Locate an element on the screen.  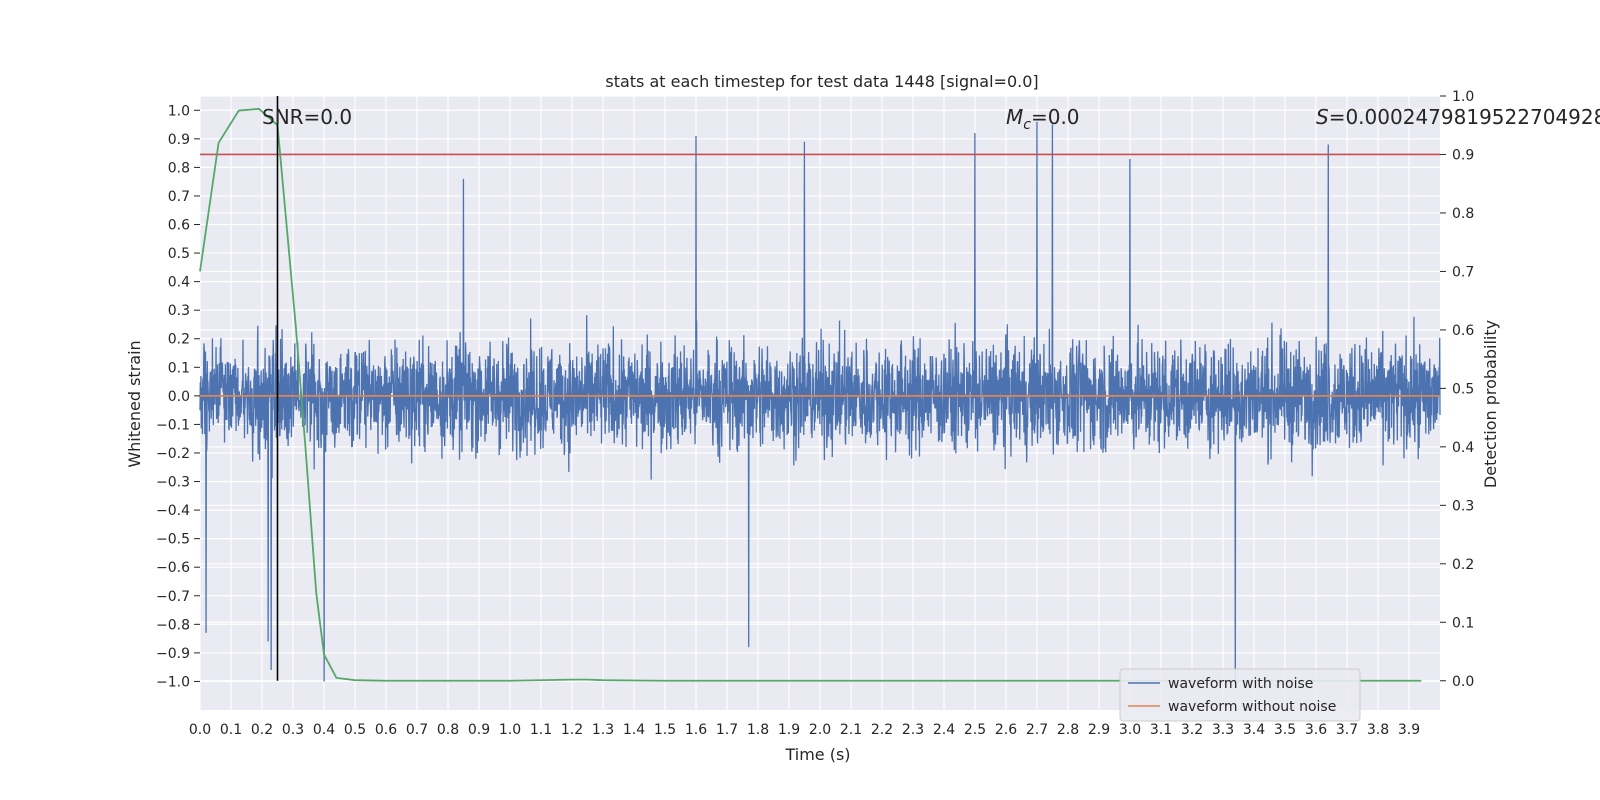
x-tick-label: 0.5 is located at coordinates (355, 730).